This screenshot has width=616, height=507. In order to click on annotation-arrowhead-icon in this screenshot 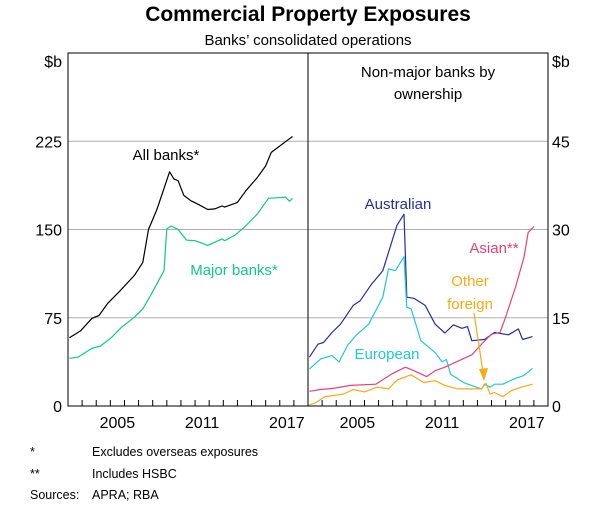, I will do `click(483, 374)`.